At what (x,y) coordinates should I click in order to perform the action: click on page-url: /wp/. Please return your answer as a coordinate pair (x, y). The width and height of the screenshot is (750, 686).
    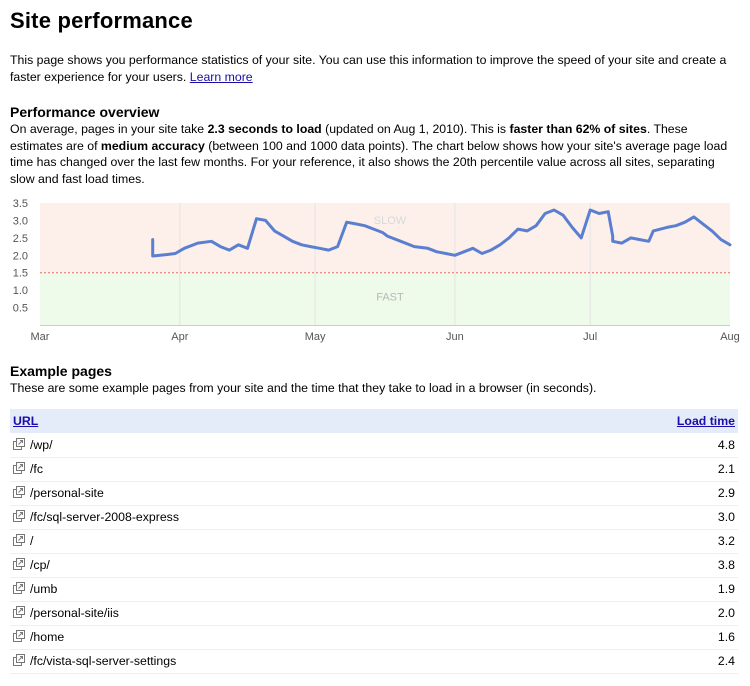
    Looking at the image, I should click on (41, 444).